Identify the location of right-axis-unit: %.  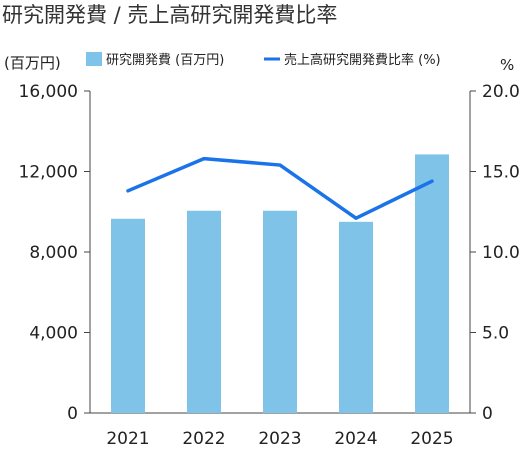
(507, 65).